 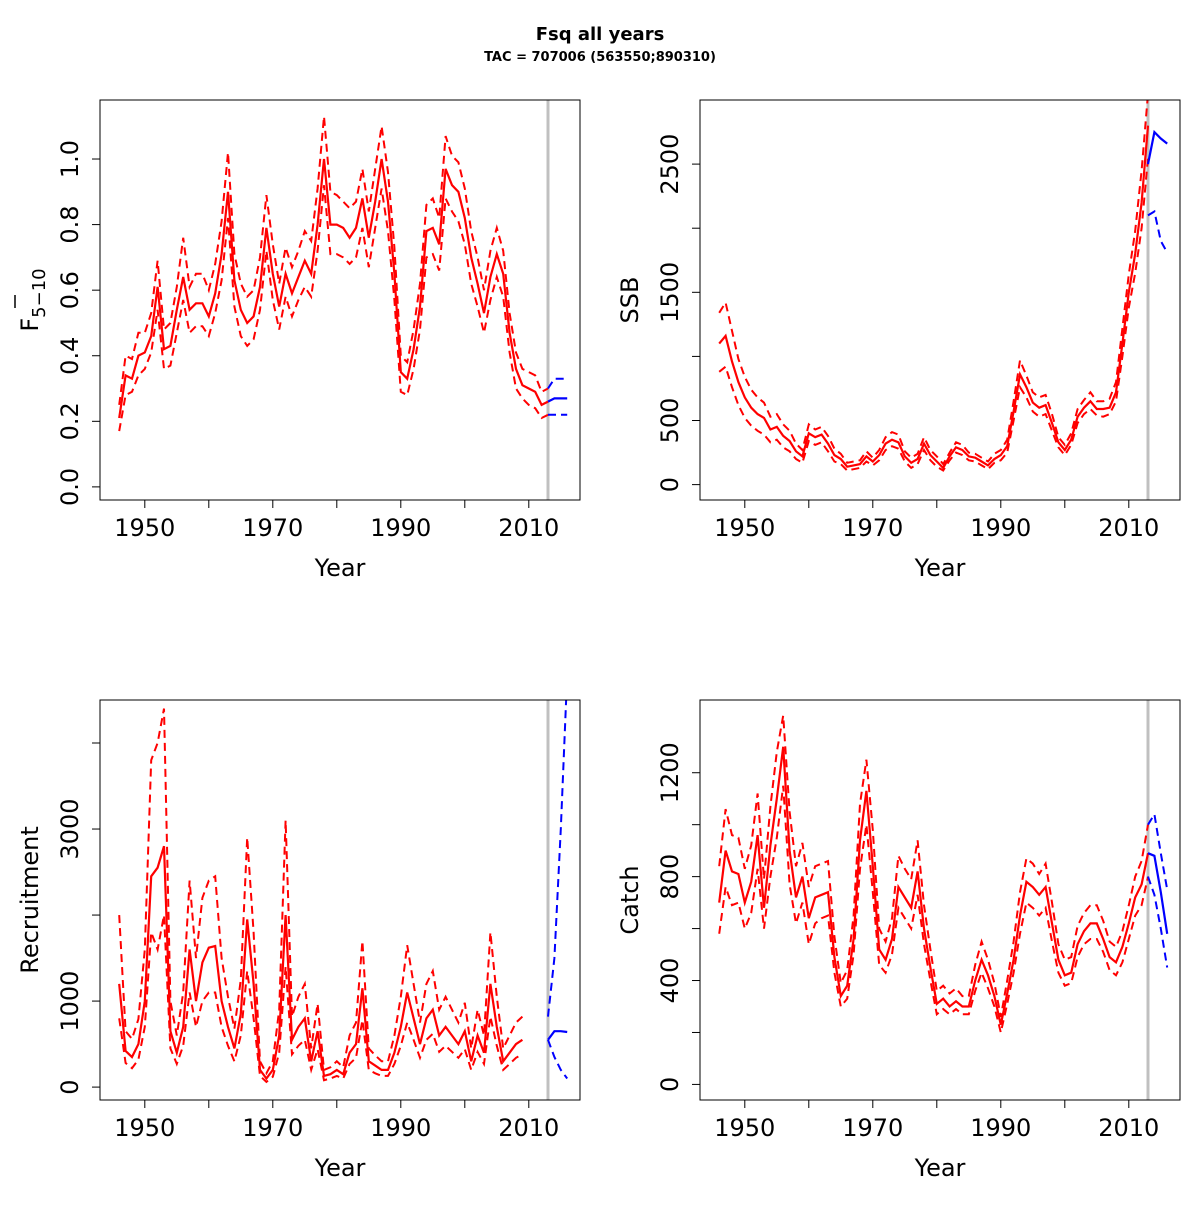 I want to click on recruitment-estimate-line, so click(x=321, y=963).